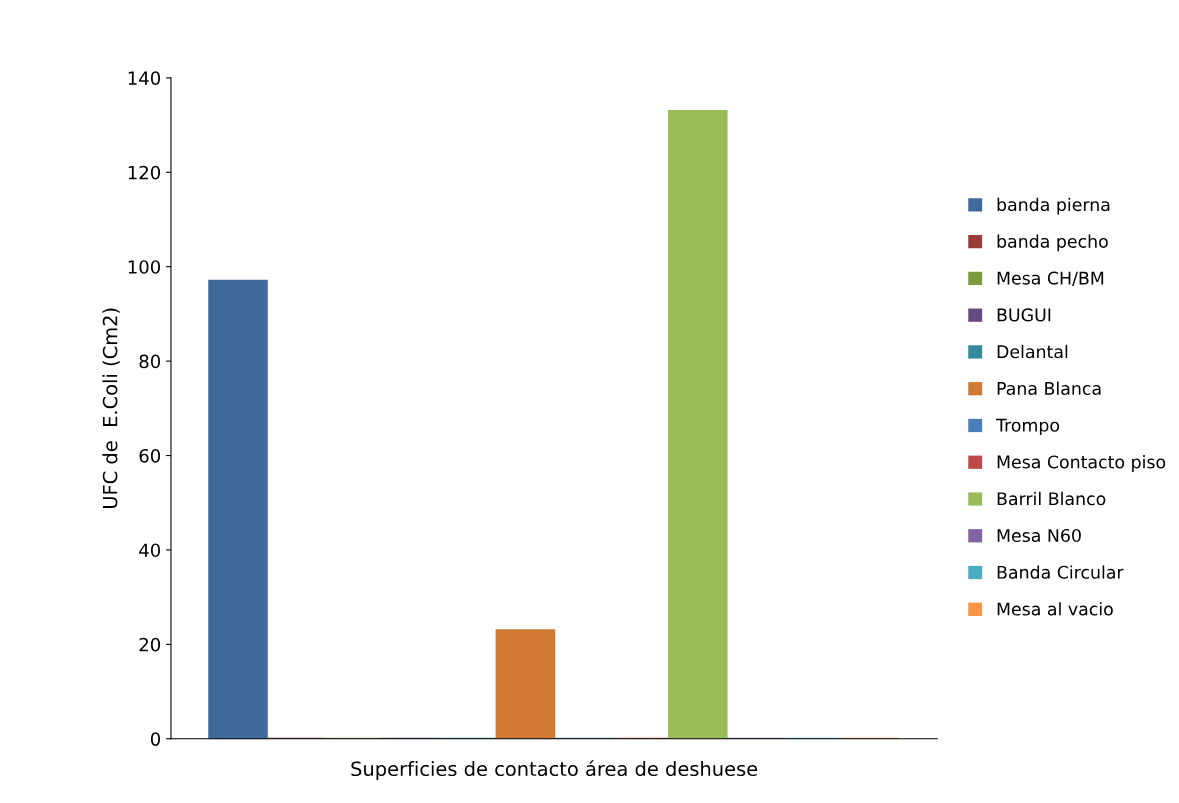 Image resolution: width=1179 pixels, height=803 pixels. I want to click on x-axis-title: Superficies de contacto área de deshuese, so click(554, 770).